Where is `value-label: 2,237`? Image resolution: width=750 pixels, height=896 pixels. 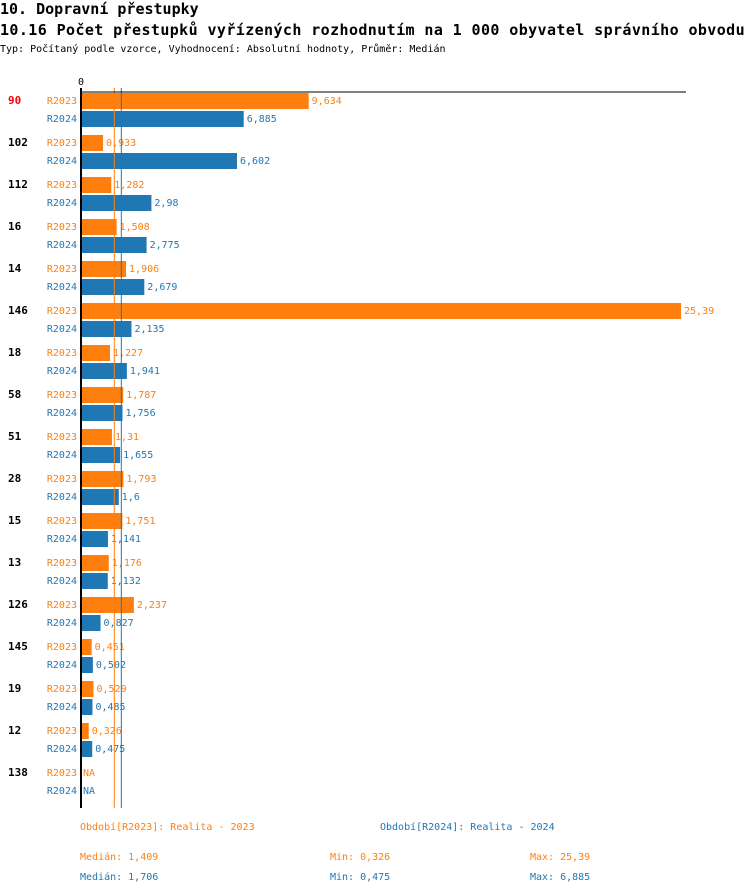 value-label: 2,237 is located at coordinates (152, 605).